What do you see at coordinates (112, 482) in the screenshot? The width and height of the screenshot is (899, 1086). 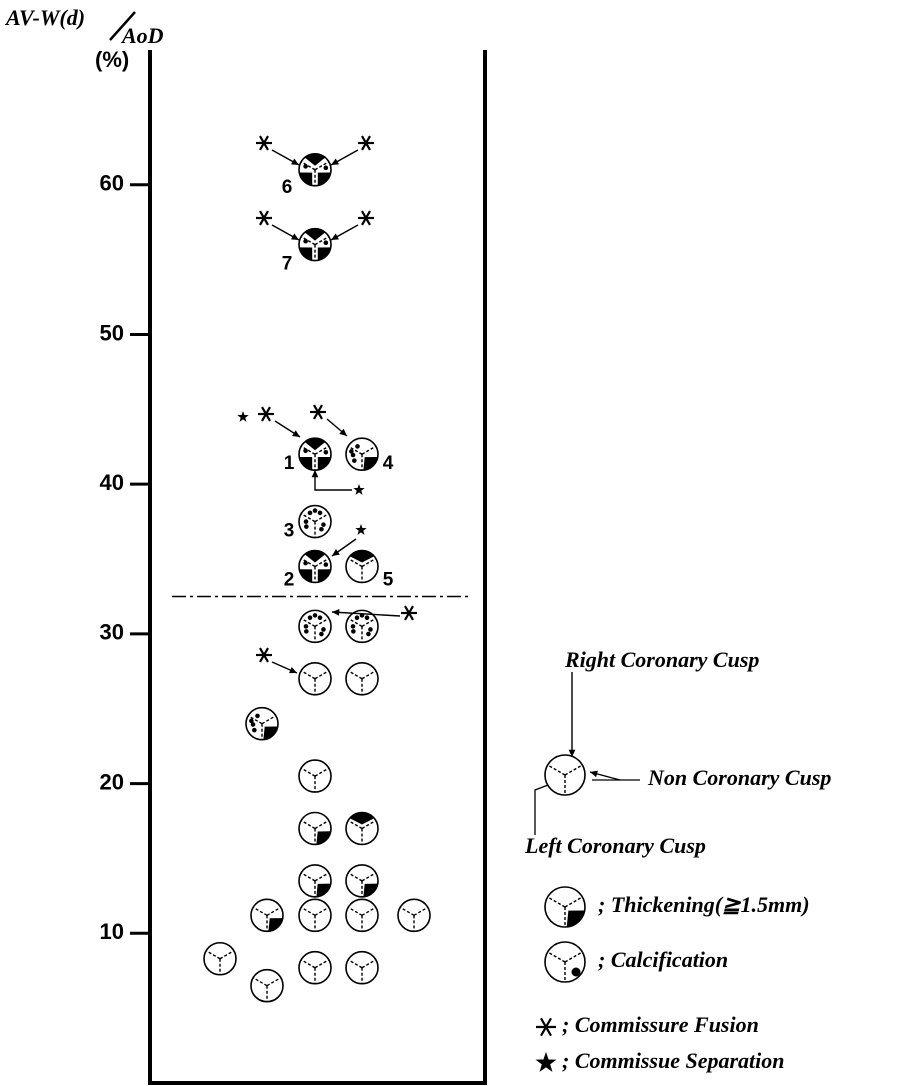 I see `y-tick-label: 40` at bounding box center [112, 482].